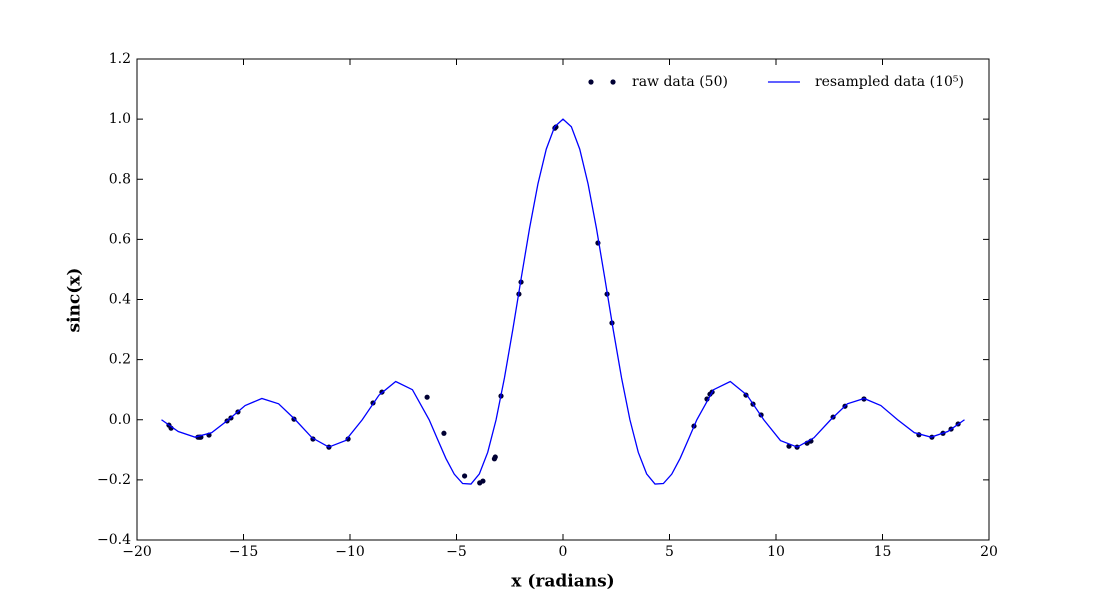 Image resolution: width=1098 pixels, height=600 pixels. I want to click on y-tick-label: 0.6, so click(120, 239).